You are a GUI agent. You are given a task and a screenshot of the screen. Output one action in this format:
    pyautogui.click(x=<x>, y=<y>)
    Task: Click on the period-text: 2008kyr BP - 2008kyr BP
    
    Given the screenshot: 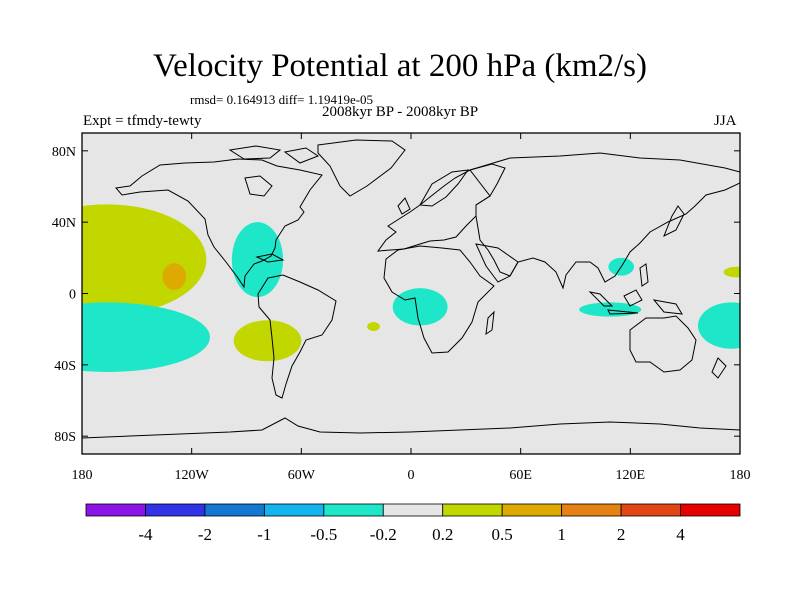 What is the action you would take?
    pyautogui.click(x=400, y=112)
    